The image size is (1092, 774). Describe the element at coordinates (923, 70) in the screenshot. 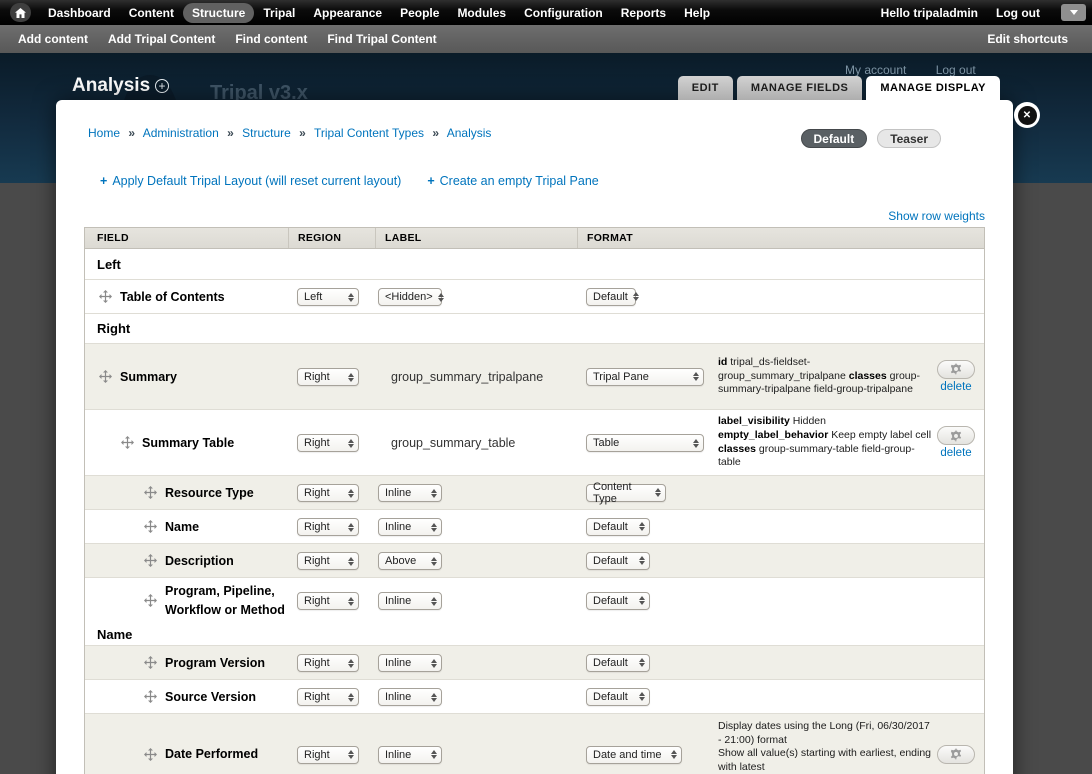

I see `header-account-links: My account Log out` at that location.